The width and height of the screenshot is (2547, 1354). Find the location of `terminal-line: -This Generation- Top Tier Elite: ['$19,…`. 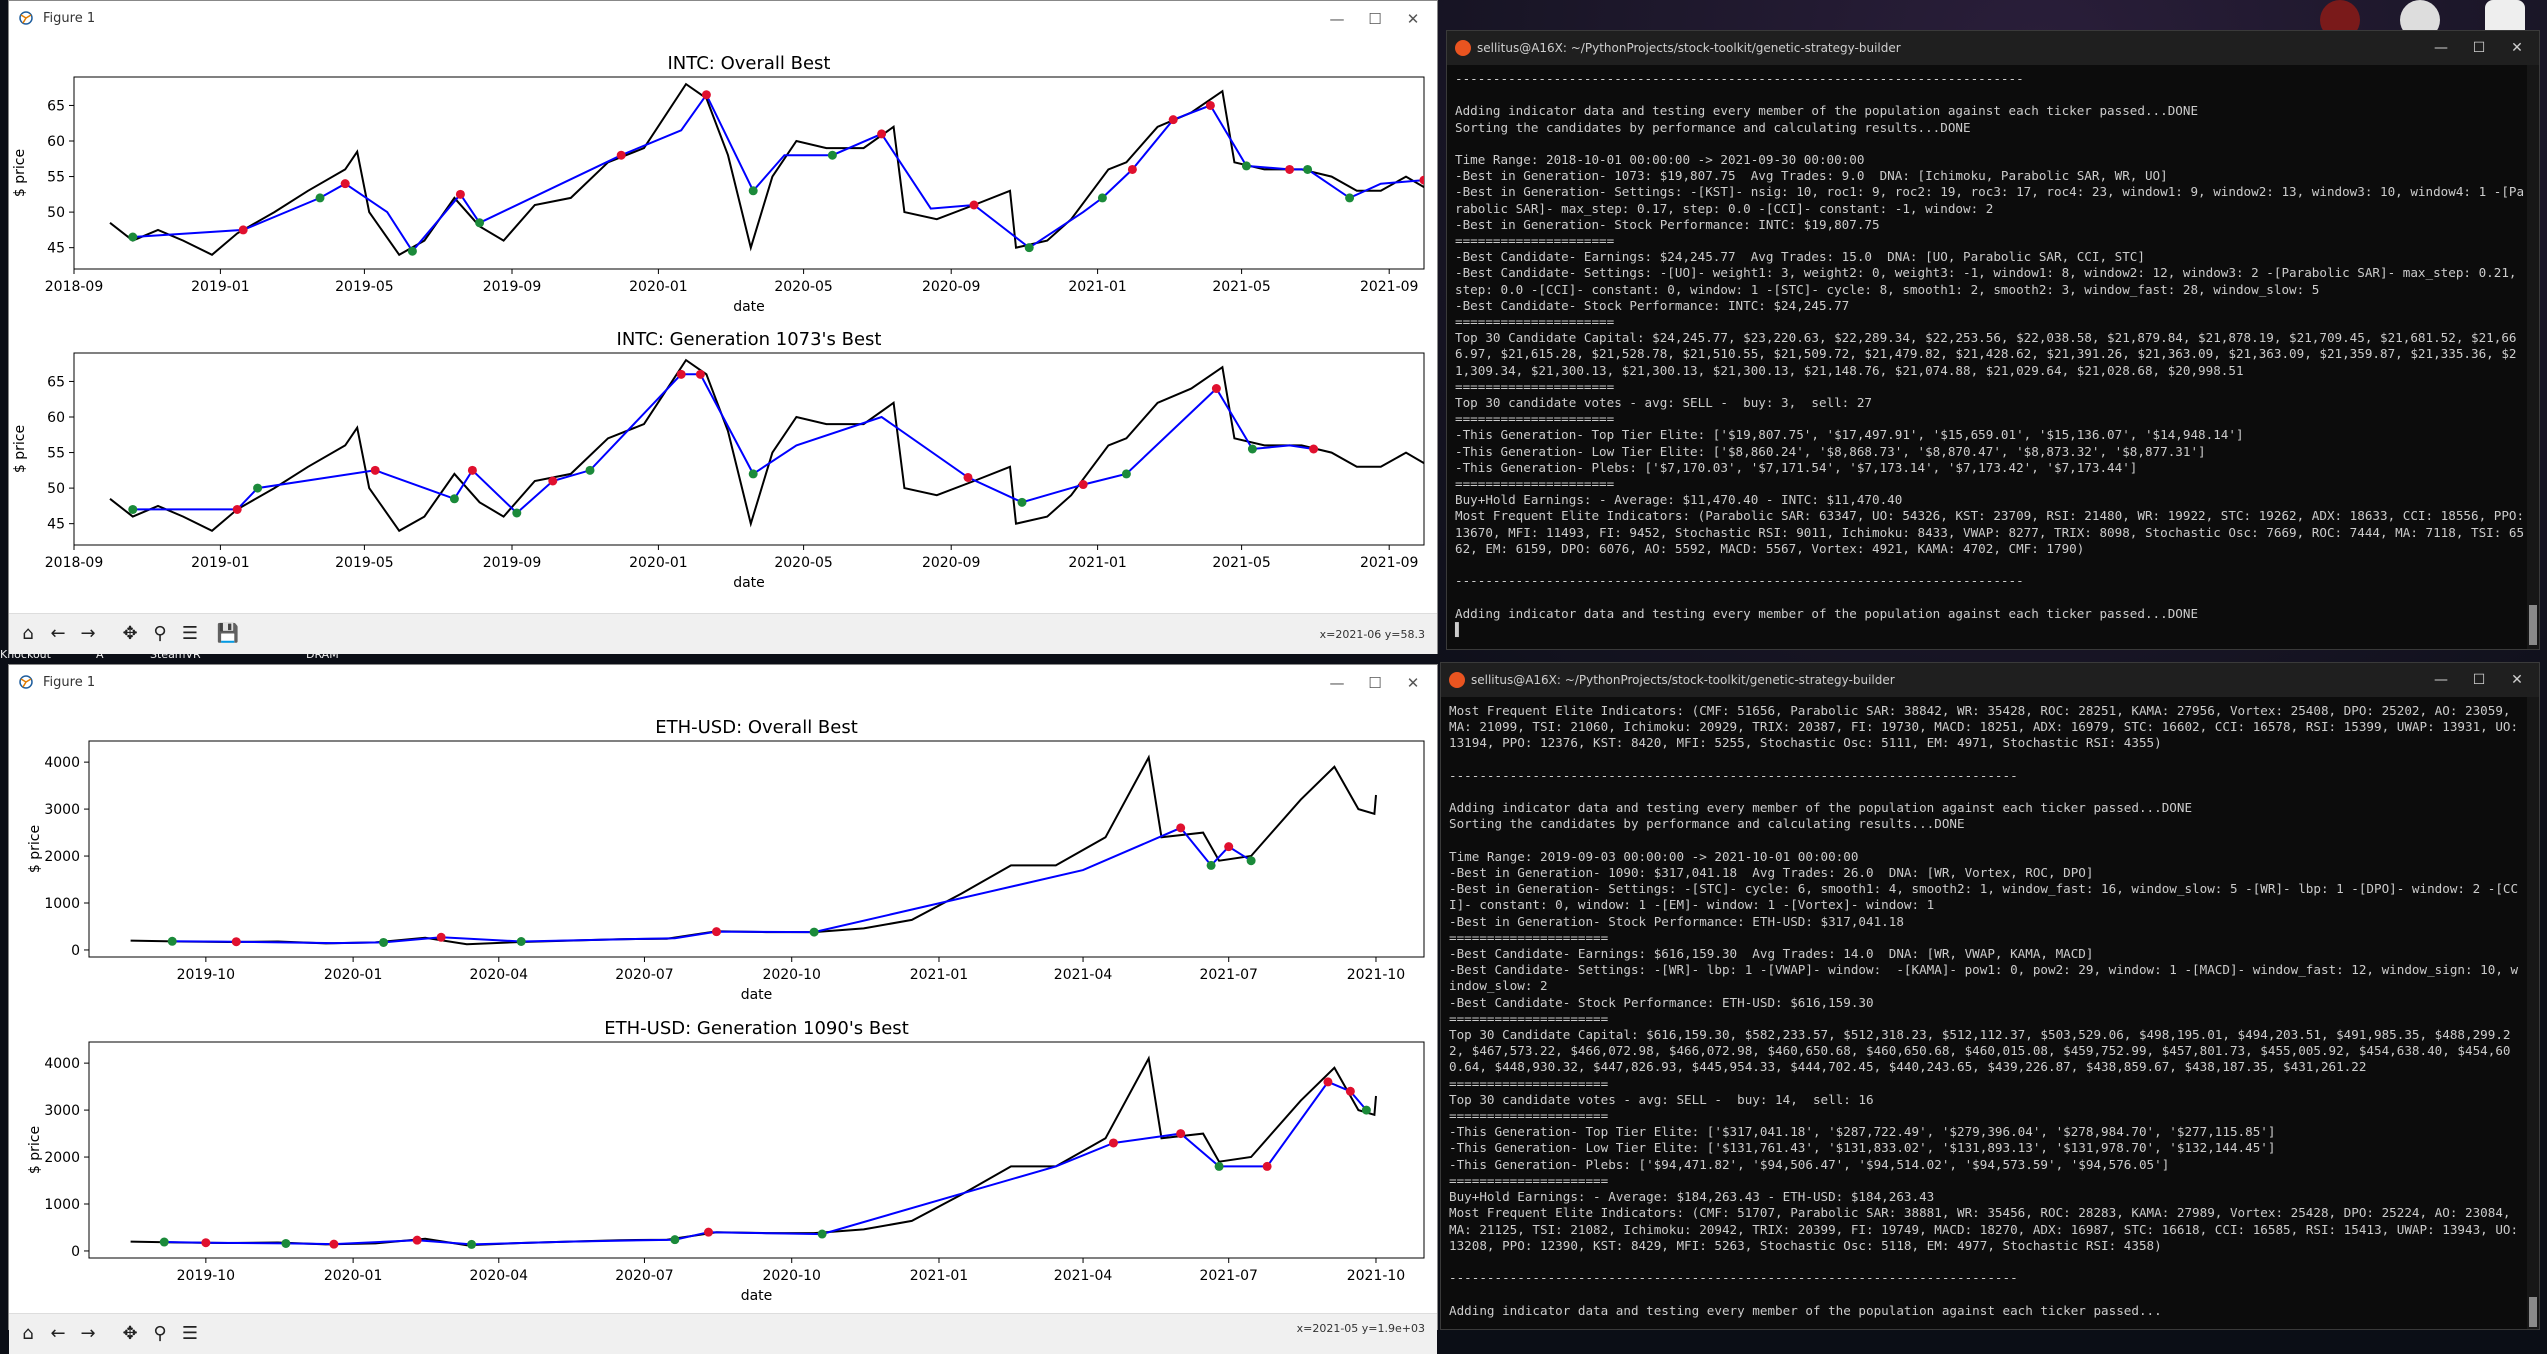

terminal-line: -This Generation- Top Tier Elite: ['$19,… is located at coordinates (1849, 435).